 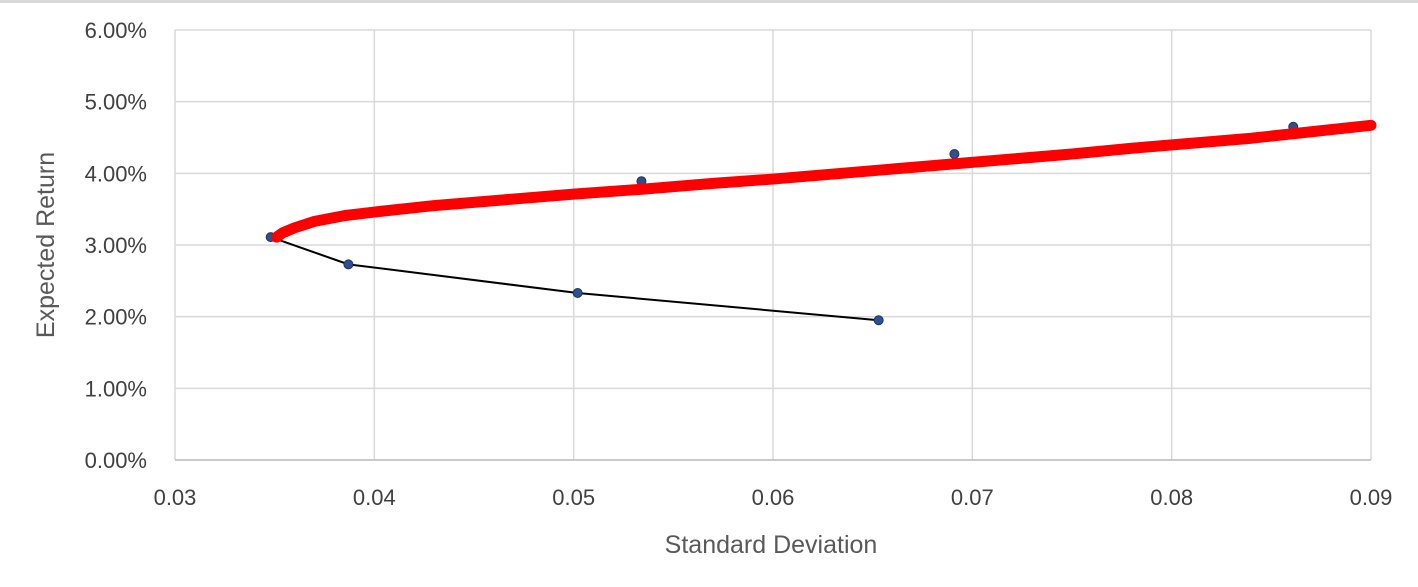 I want to click on y-axis: 0.00% 1.00% 2.00% 3.00% 4.00% 5.00% 6.00%, so click(x=116, y=245).